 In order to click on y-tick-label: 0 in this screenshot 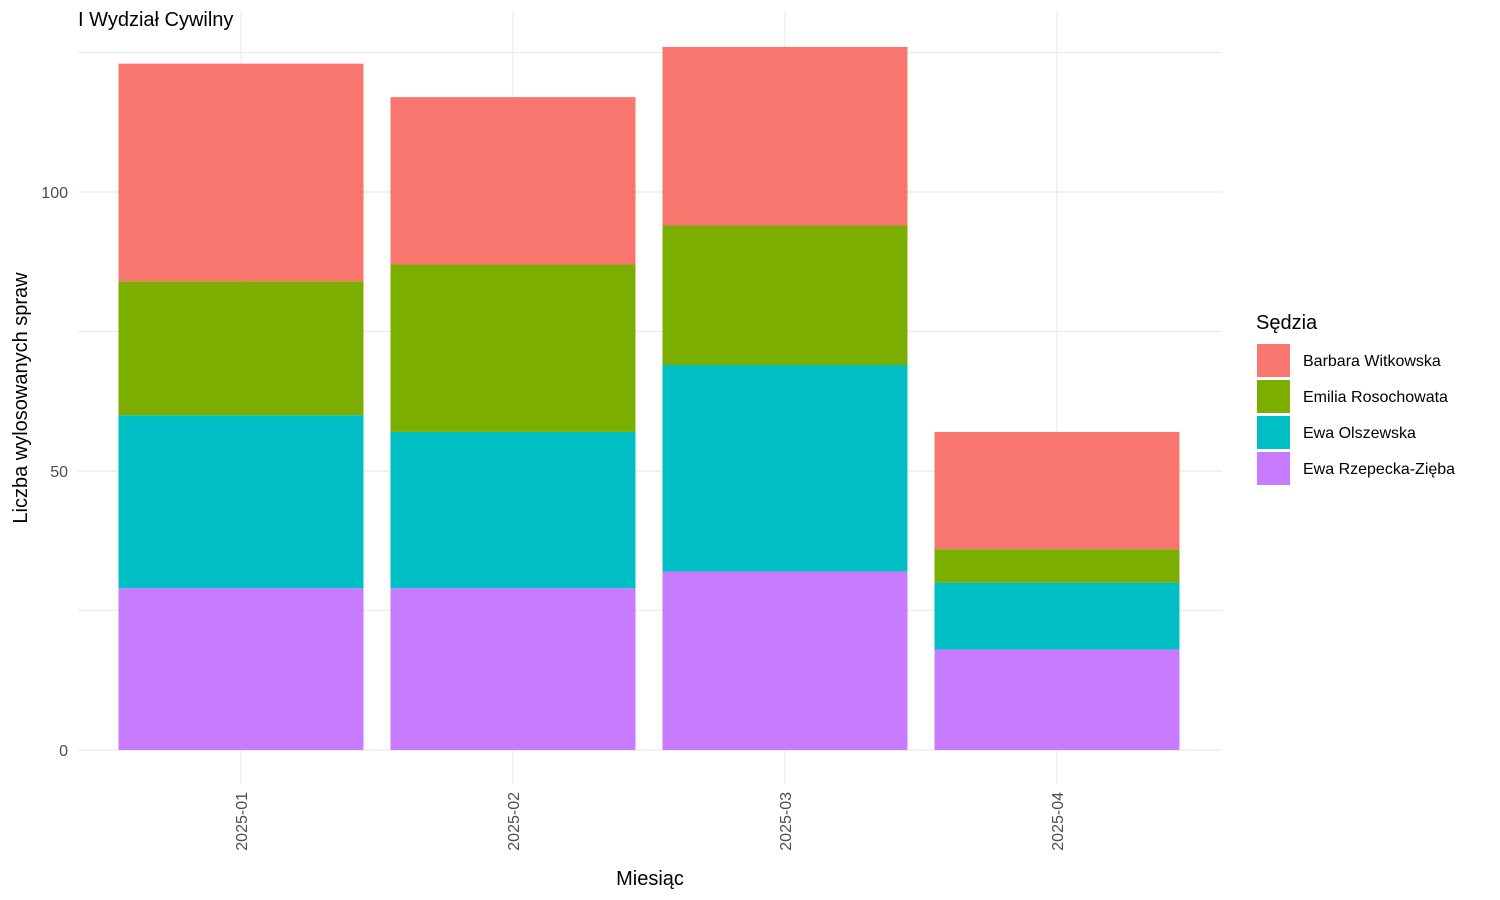, I will do `click(63, 751)`.